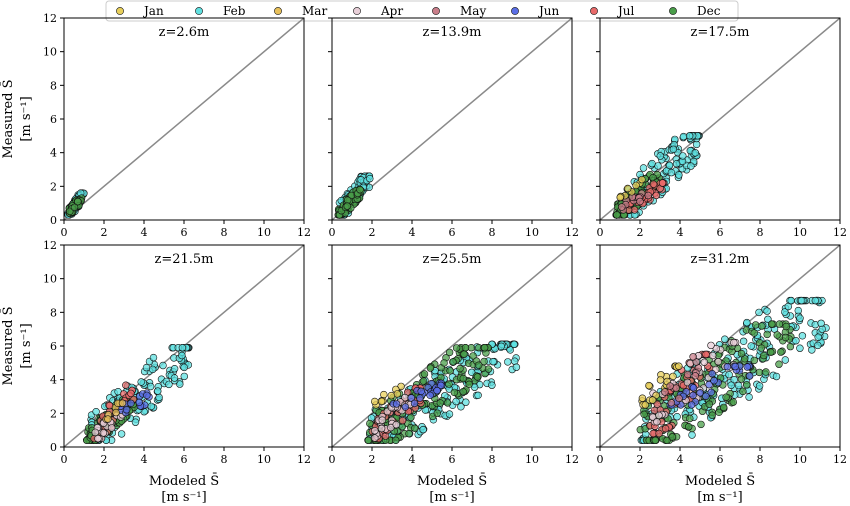  What do you see at coordinates (50, 279) in the screenshot?
I see `y-tick-label: 10` at bounding box center [50, 279].